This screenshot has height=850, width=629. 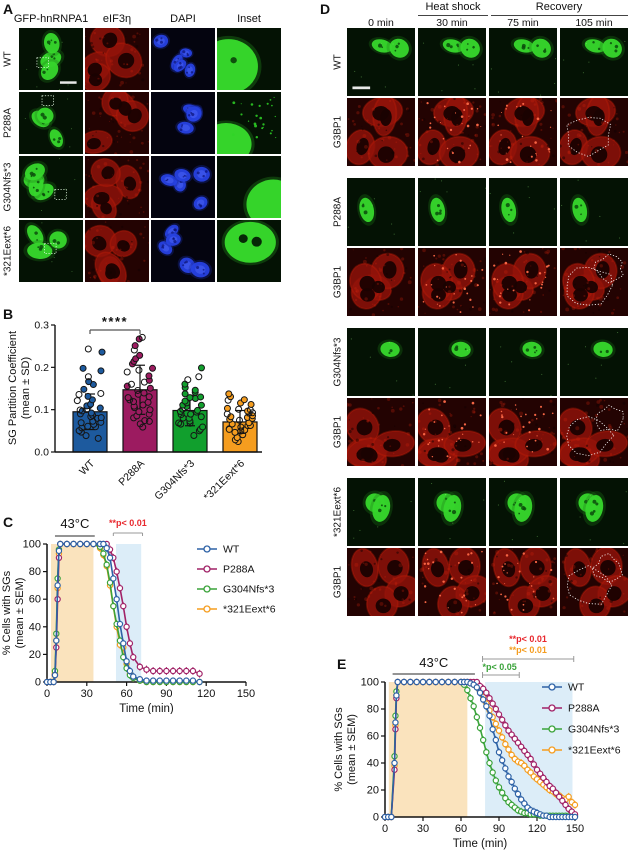 I want to click on panel-c-label: C, so click(x=8, y=522).